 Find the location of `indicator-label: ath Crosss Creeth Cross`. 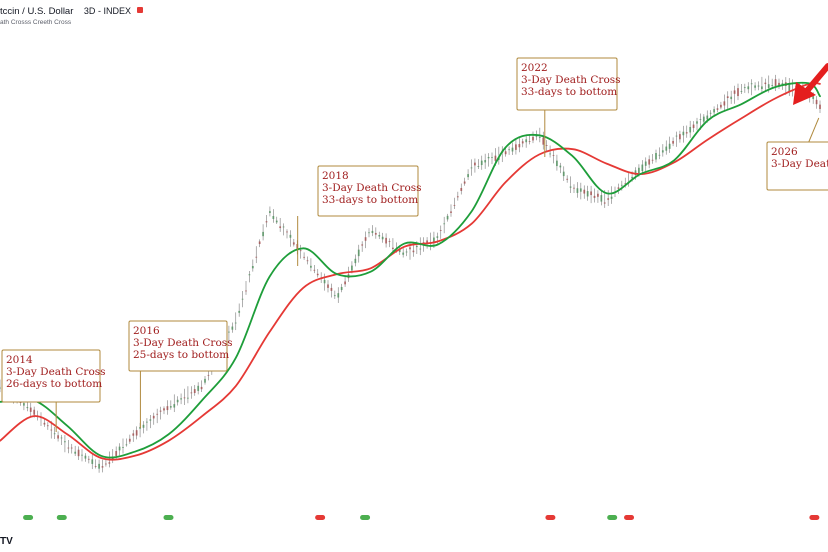

indicator-label: ath Crosss Creeth Cross is located at coordinates (36, 22).